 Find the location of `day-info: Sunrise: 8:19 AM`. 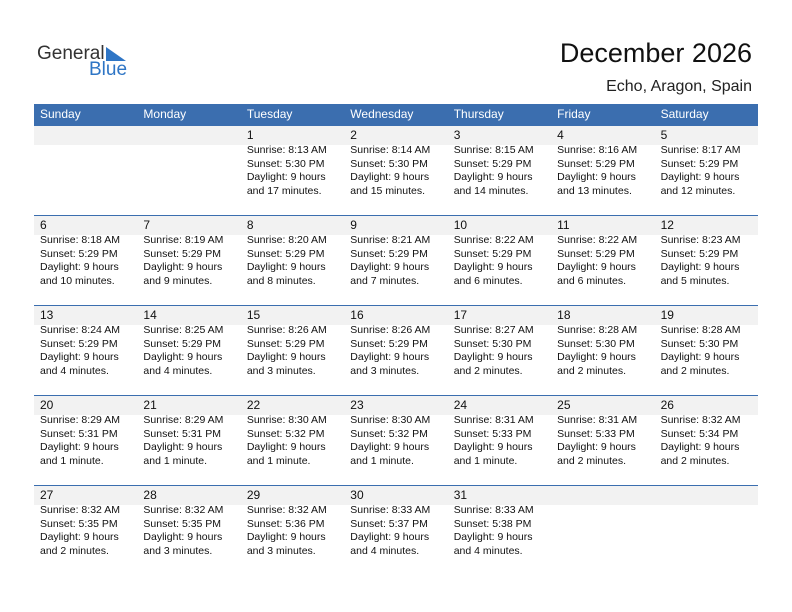

day-info: Sunrise: 8:19 AM is located at coordinates (183, 240).